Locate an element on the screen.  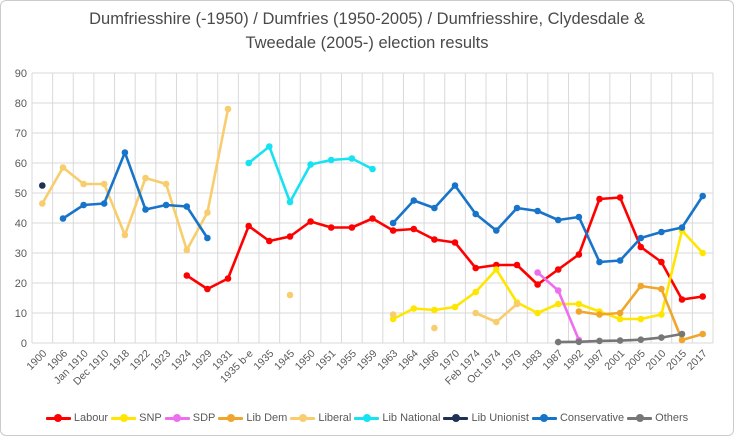
legend-marker-lib-dem-icon is located at coordinates (231, 418).